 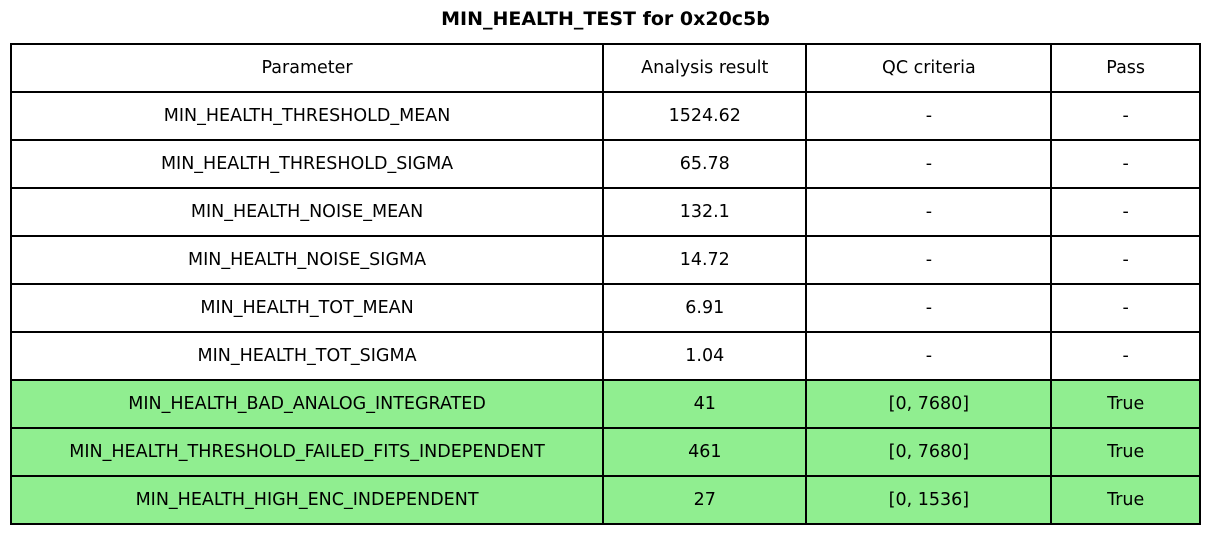 What do you see at coordinates (307, 116) in the screenshot?
I see `cell-parameter: MIN_HEALTH_THRESHOLD_MEAN` at bounding box center [307, 116].